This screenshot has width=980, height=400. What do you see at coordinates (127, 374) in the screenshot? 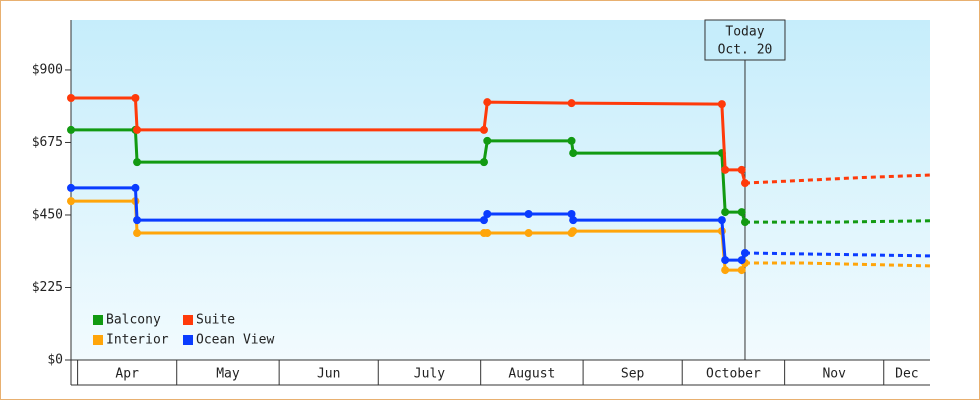
I see `x-tick-label: Apr` at bounding box center [127, 374].